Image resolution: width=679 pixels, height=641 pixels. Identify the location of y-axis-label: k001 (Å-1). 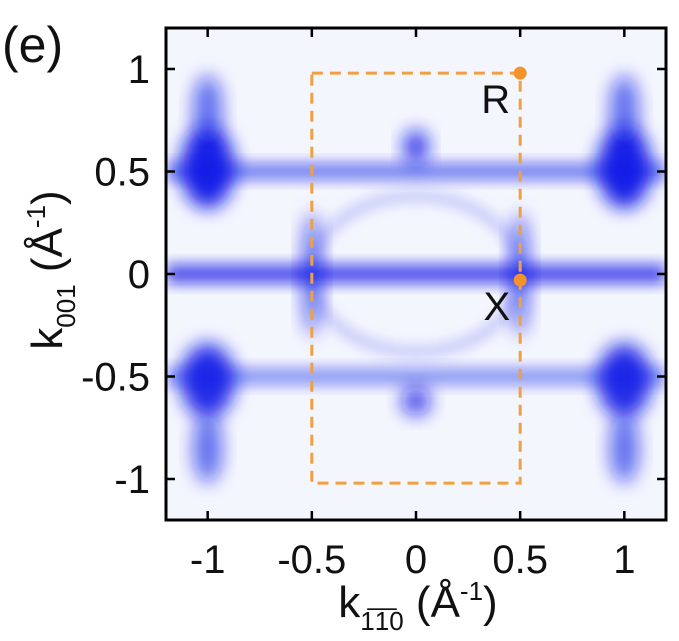
(51, 269).